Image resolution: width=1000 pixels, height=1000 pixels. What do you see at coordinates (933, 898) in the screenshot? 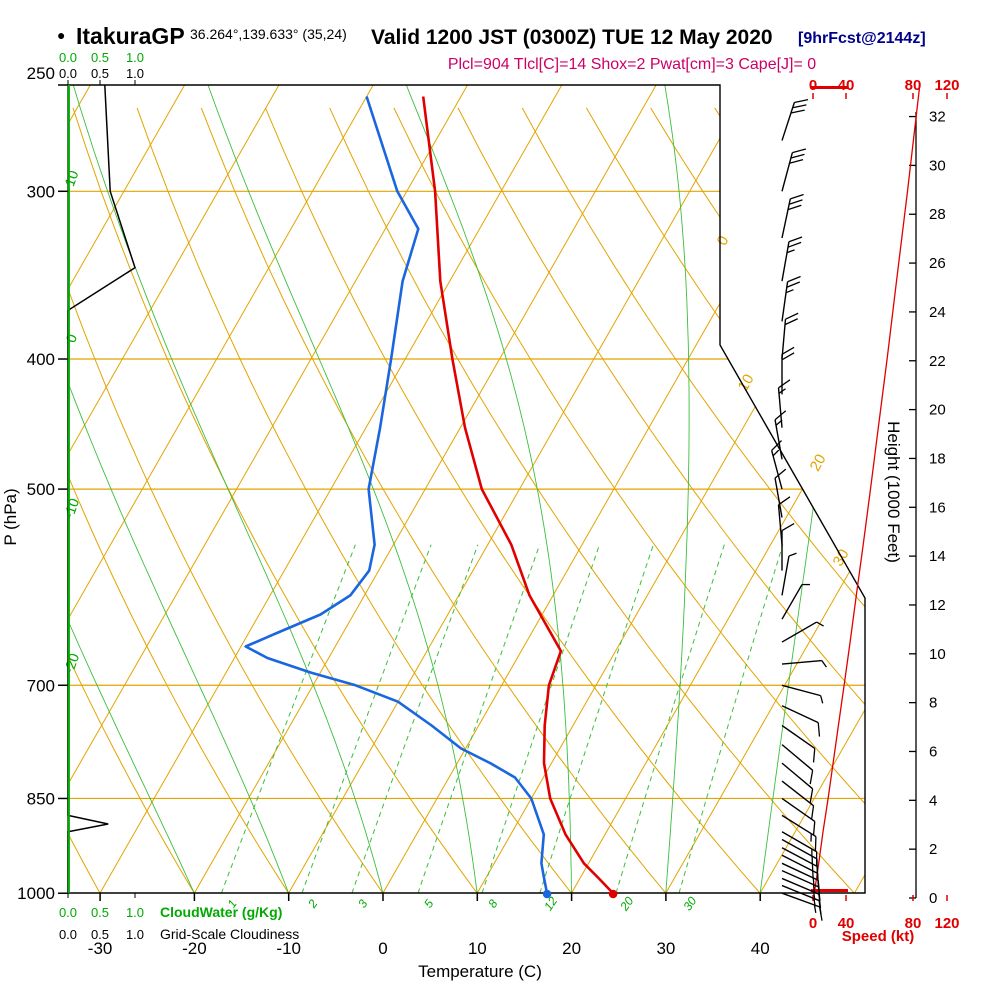
I see `height-tick-label: 0` at bounding box center [933, 898].